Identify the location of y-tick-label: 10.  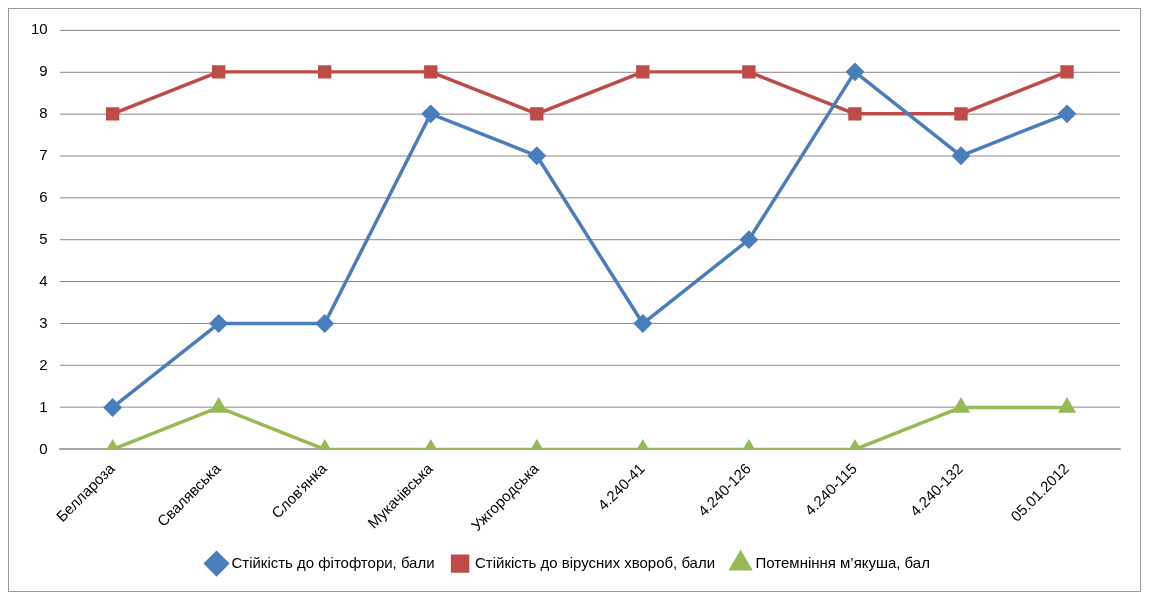
(39, 29).